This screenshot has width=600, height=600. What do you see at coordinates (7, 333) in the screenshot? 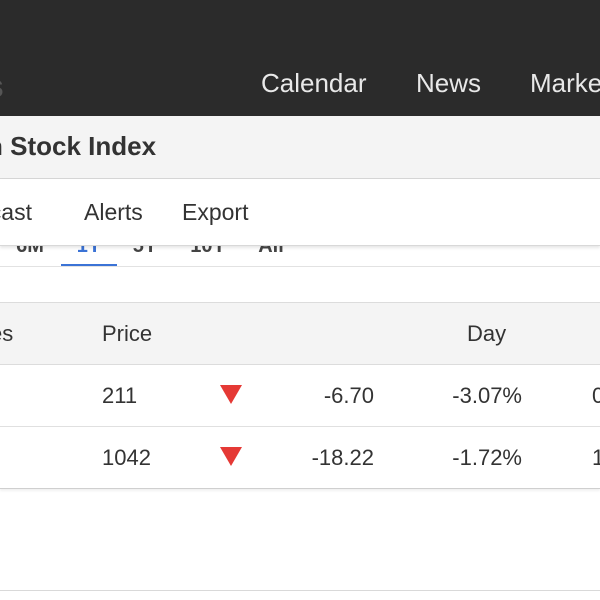
I see `column-header-name: es` at bounding box center [7, 333].